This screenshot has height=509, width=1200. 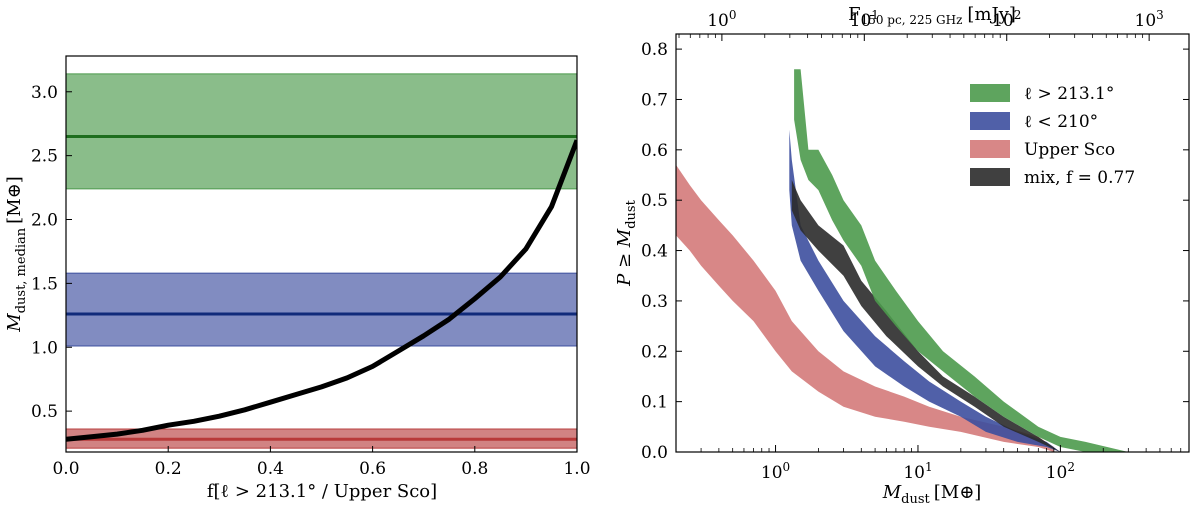 I want to click on right-y-tick-label: 0.0, so click(x=654, y=453).